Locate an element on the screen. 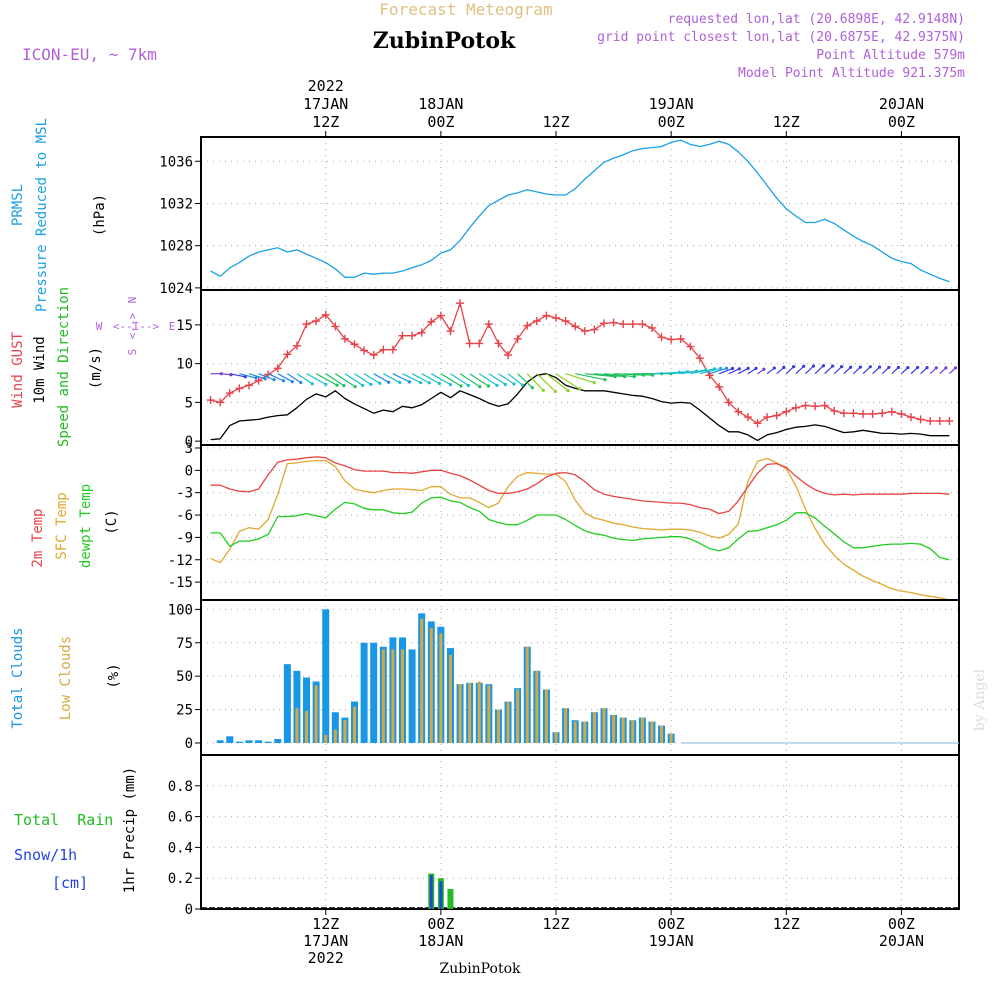  precip-frame is located at coordinates (580, 832).